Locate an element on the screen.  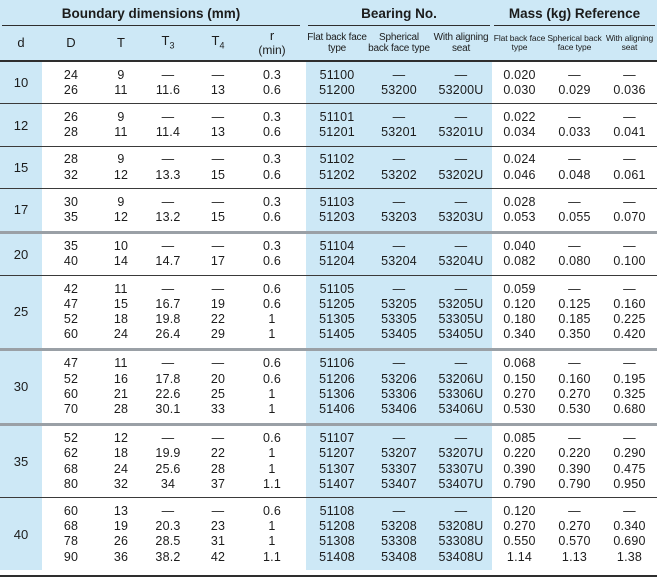
cell-m_flat: 0.059 is located at coordinates (519, 288).